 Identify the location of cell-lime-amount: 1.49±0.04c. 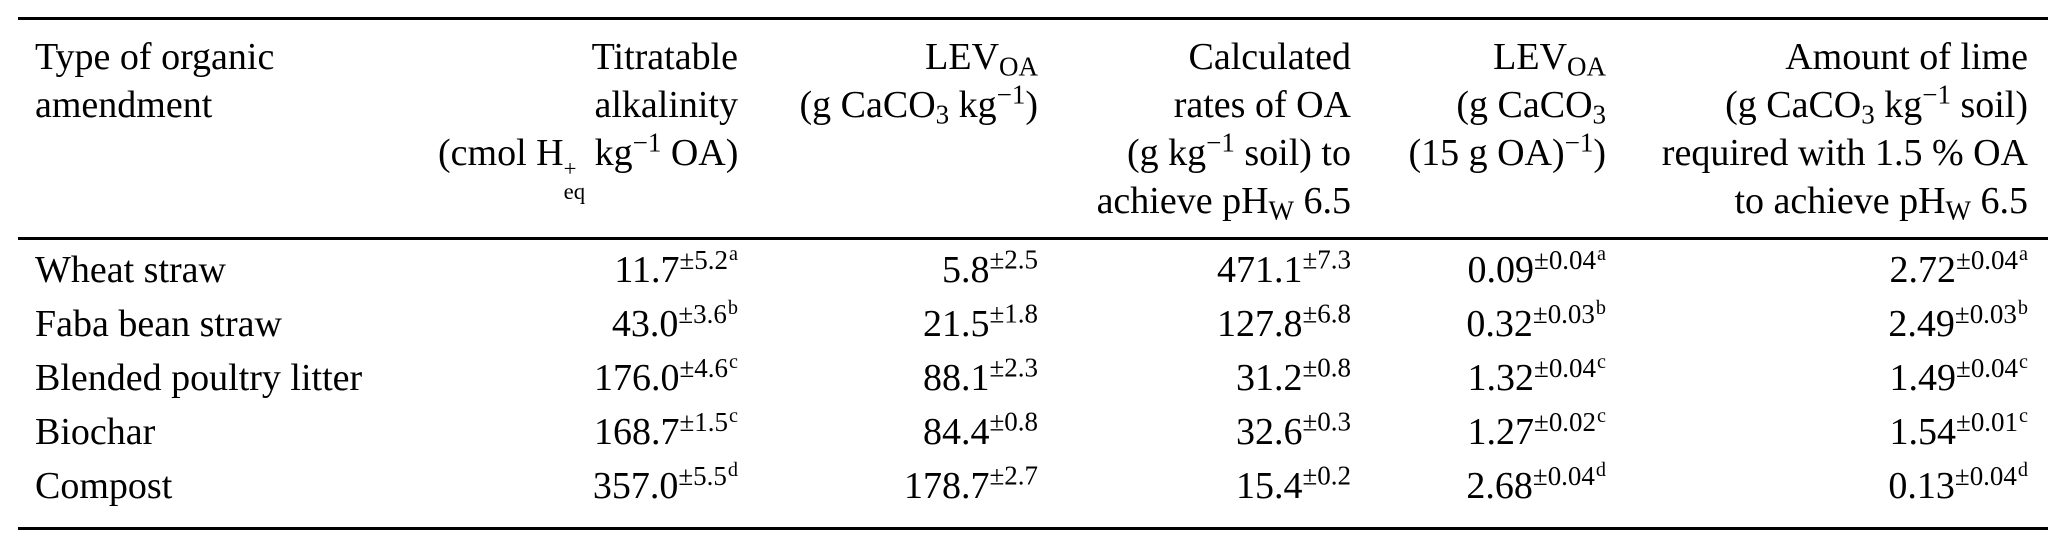
(1958, 375).